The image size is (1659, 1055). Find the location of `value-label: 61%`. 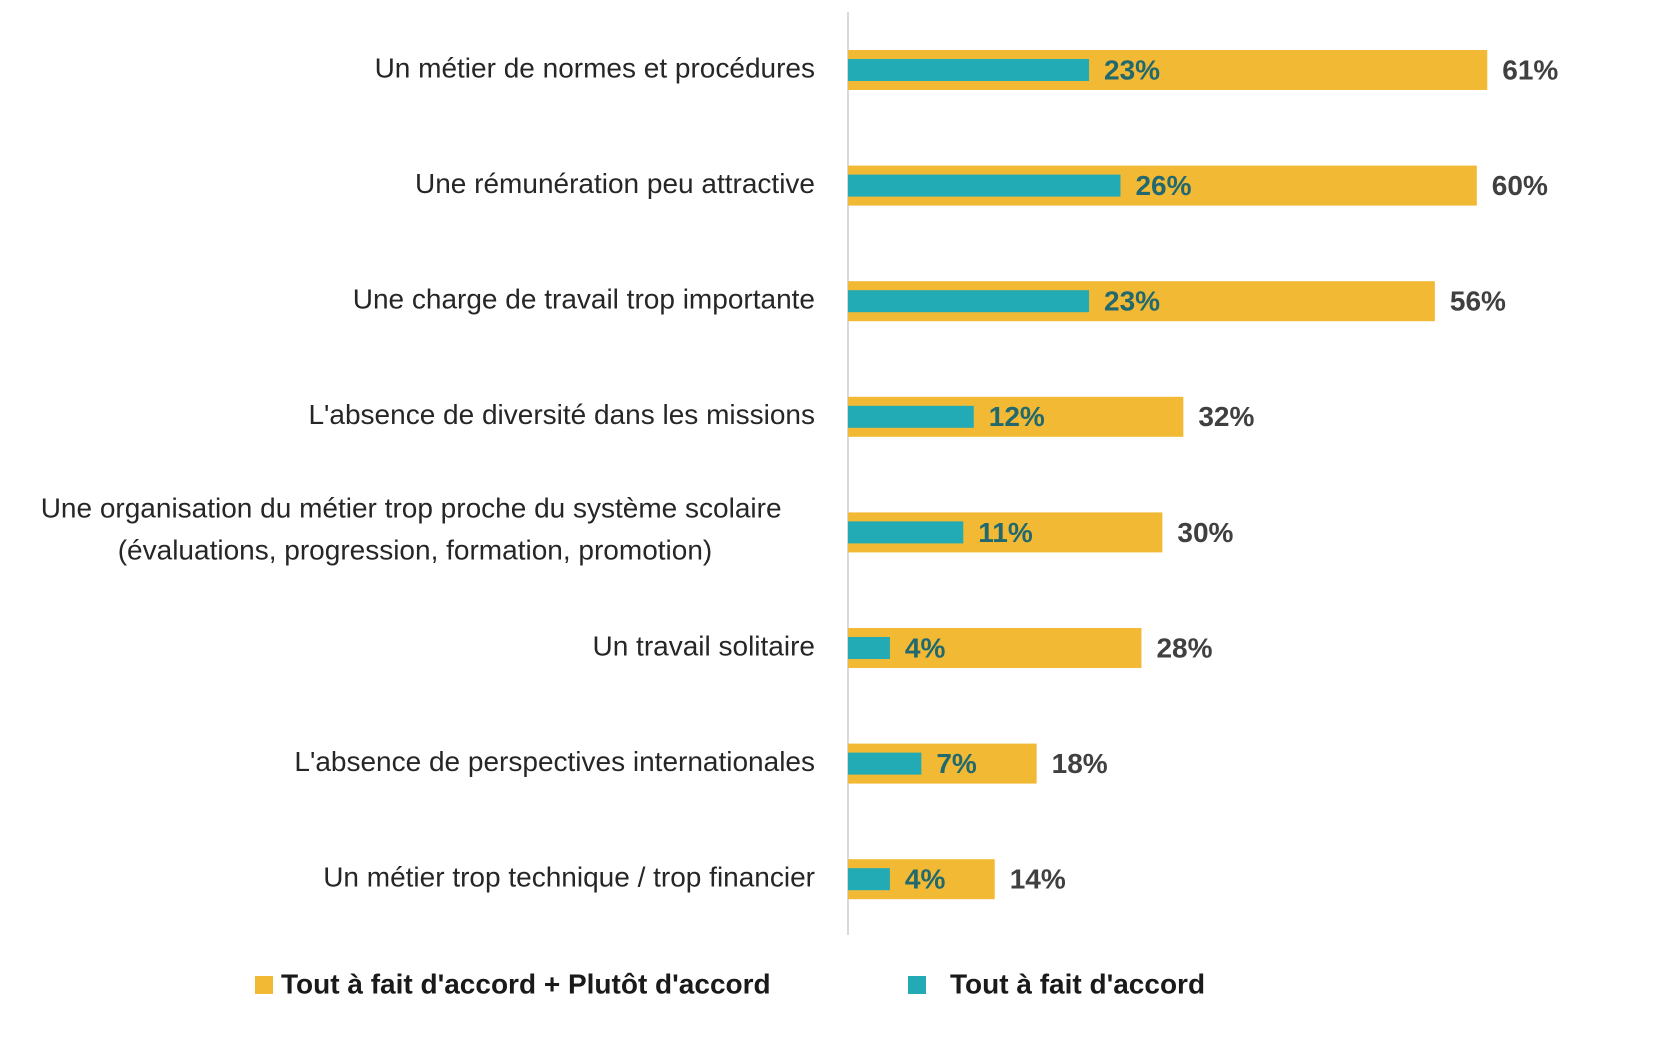

value-label: 61% is located at coordinates (1530, 69).